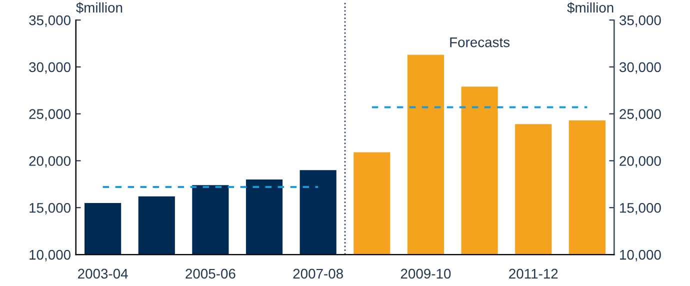  Describe the element at coordinates (640, 256) in the screenshot. I see `y2-tick-label: 10,000` at that location.